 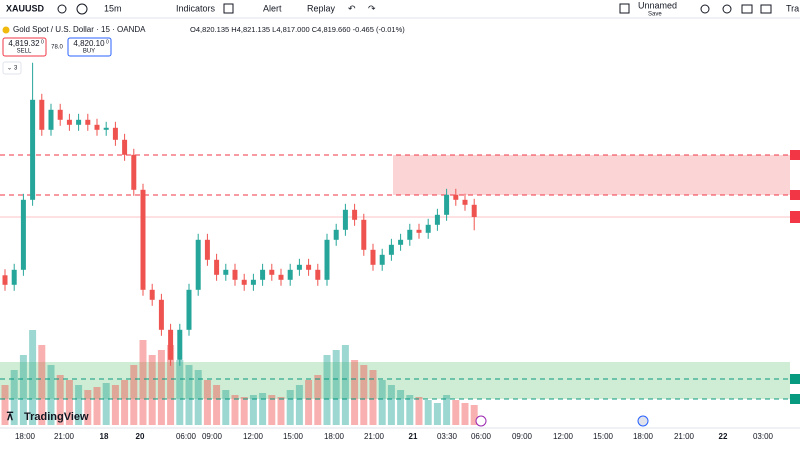 What do you see at coordinates (24, 52) in the screenshot?
I see `sell-label: SELL` at bounding box center [24, 52].